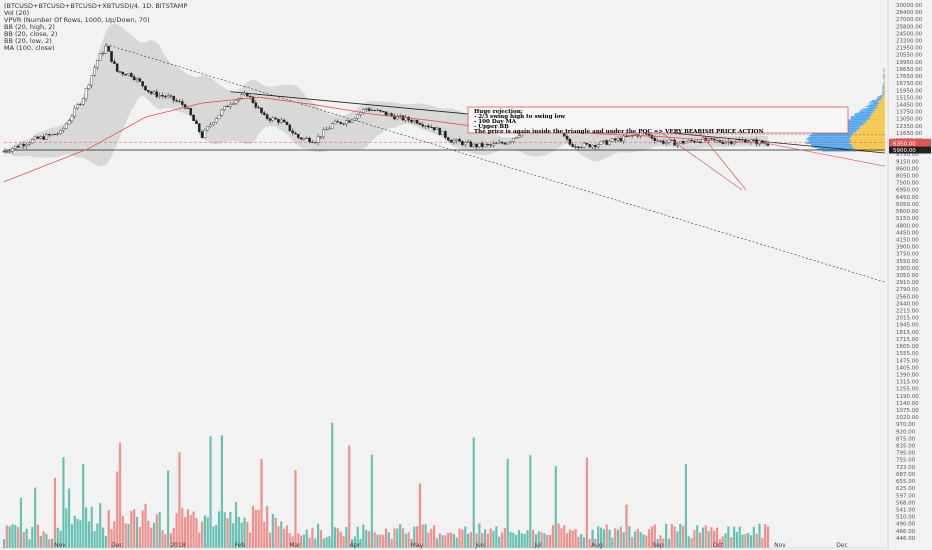 Image resolution: width=932 pixels, height=550 pixels. I want to click on price-tick-label: 625.00, so click(906, 489).